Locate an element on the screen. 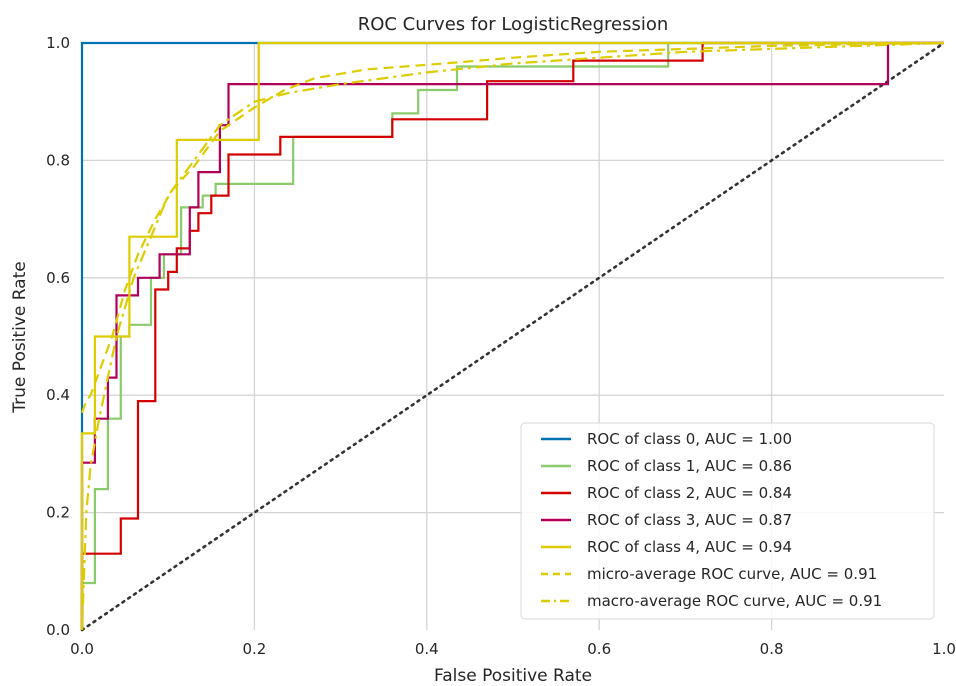 The height and width of the screenshot is (686, 956). y-tick-label: 0.2 is located at coordinates (58, 513).